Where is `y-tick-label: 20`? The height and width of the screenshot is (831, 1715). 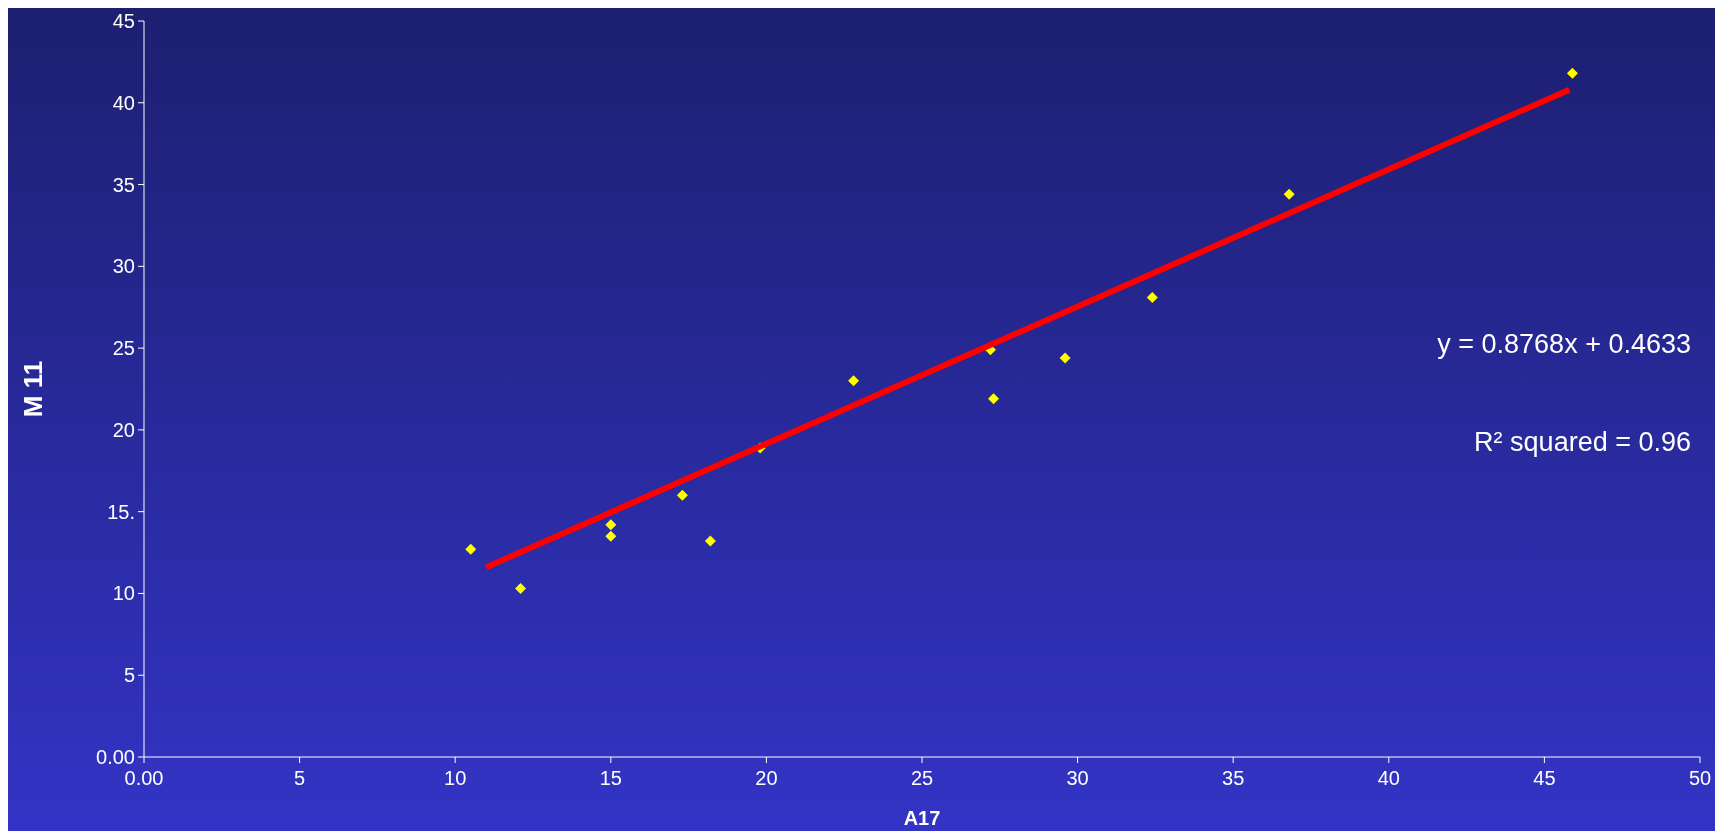 y-tick-label: 20 is located at coordinates (123, 429).